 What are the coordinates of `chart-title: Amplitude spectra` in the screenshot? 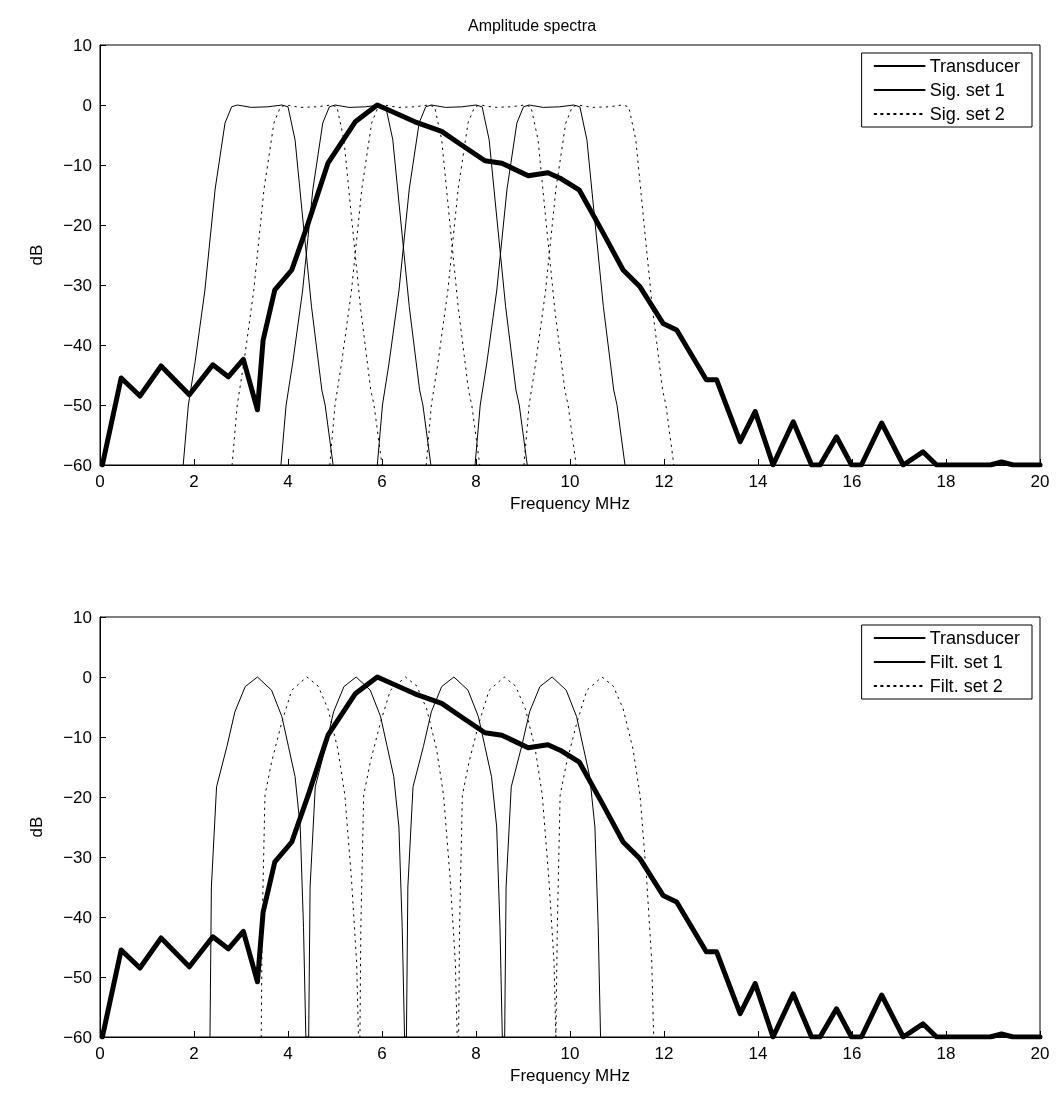 It's located at (532, 25).